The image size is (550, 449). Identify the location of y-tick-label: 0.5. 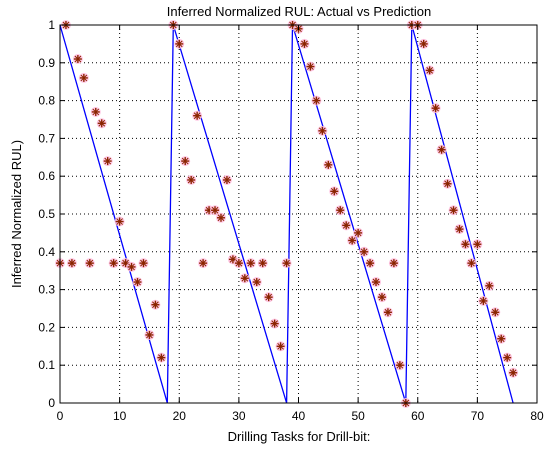
(46, 214).